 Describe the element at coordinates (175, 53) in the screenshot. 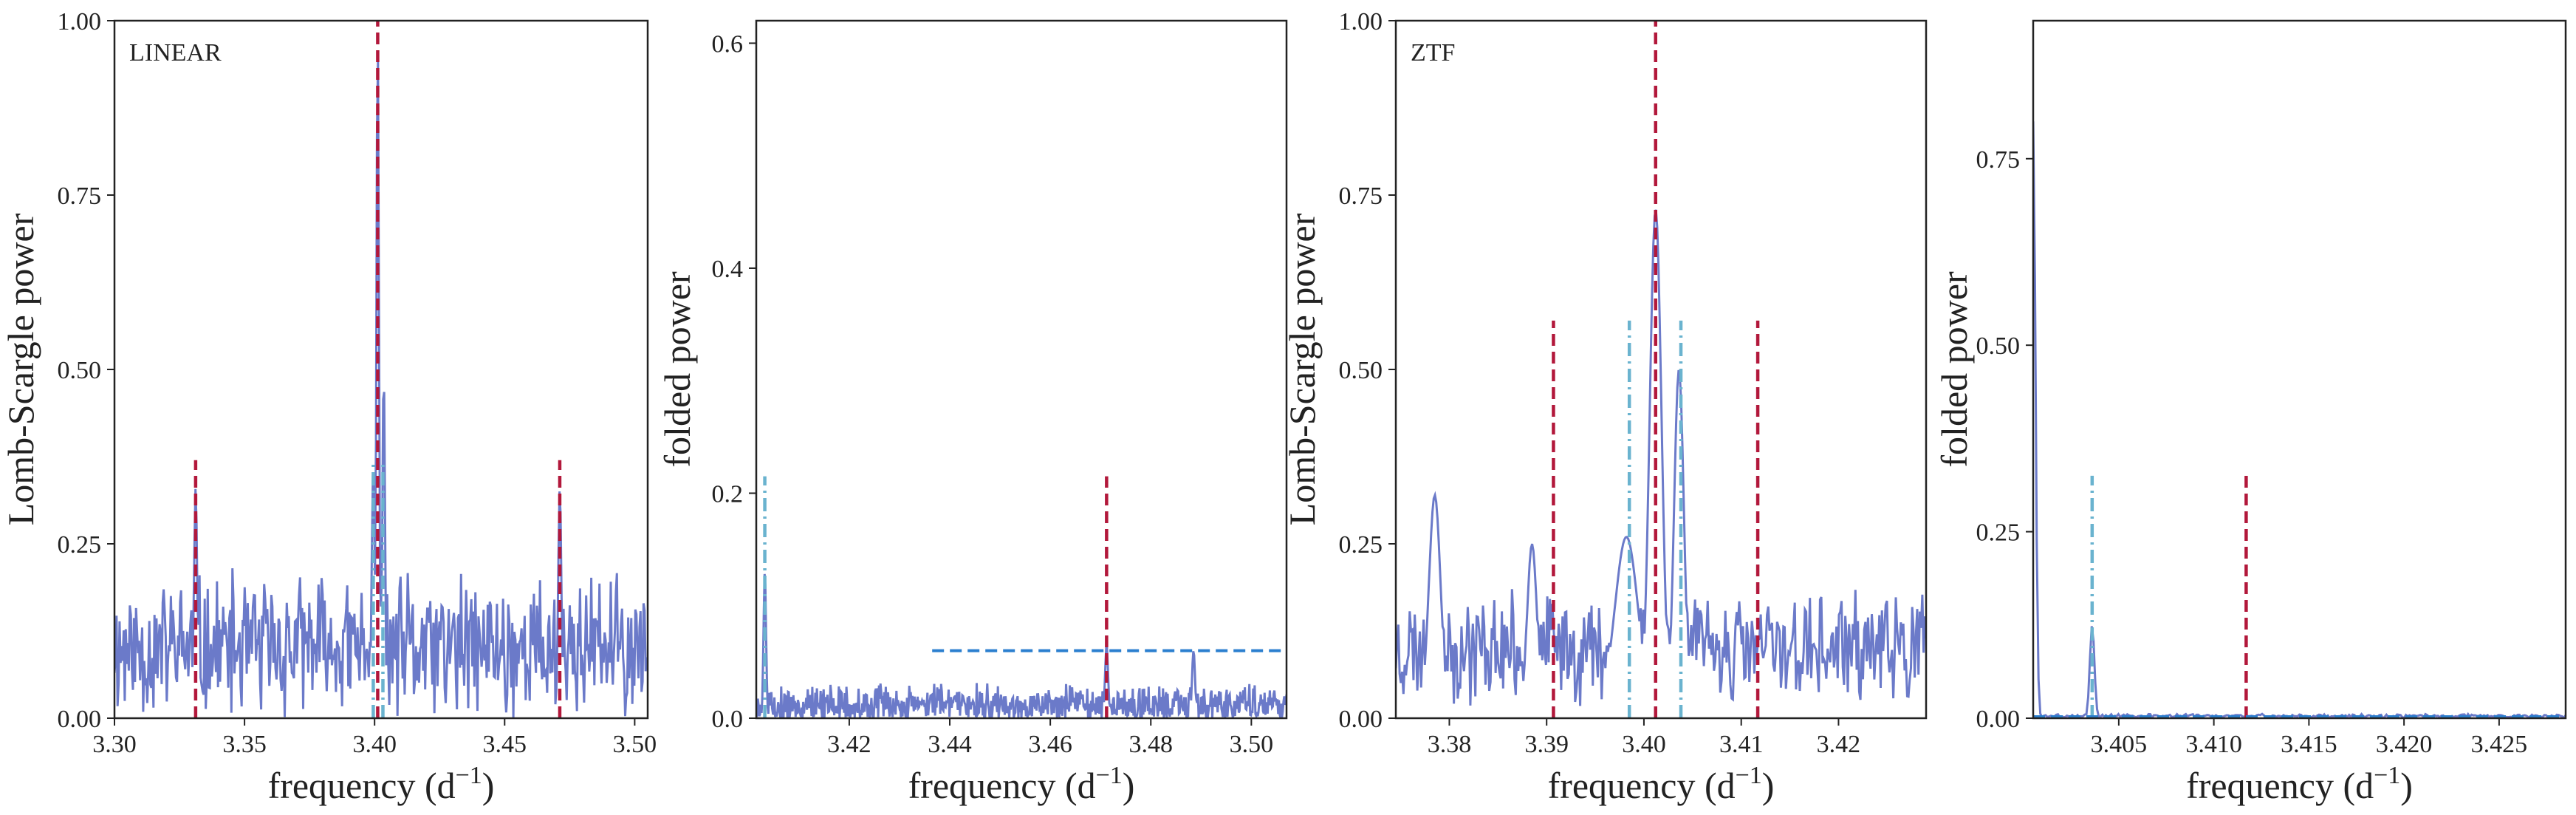

I see `panel-survey-label: LINEAR` at that location.